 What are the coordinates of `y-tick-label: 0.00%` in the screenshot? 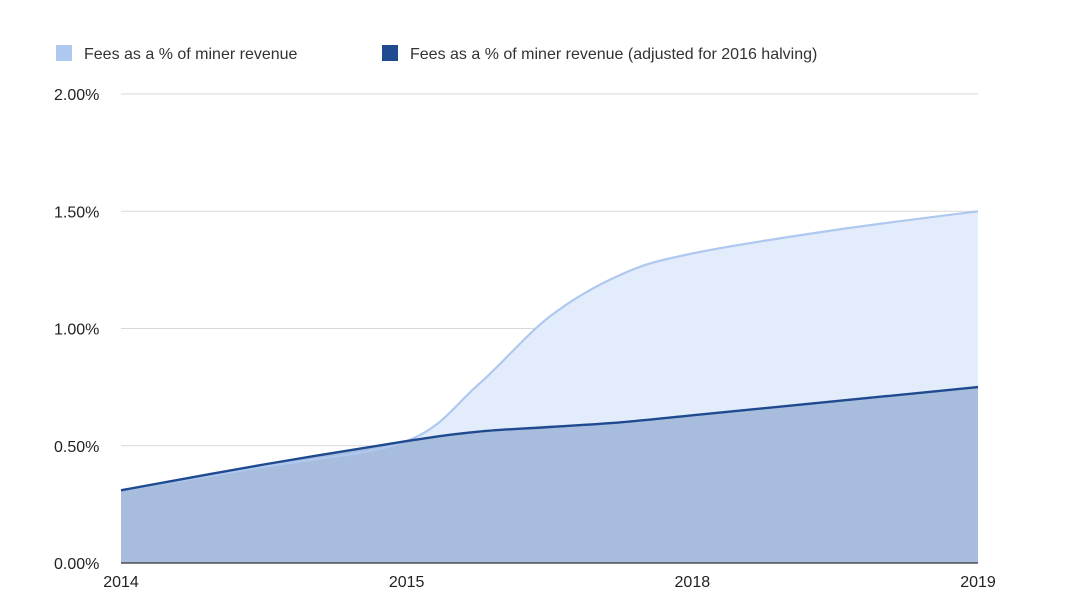 It's located at (76, 564).